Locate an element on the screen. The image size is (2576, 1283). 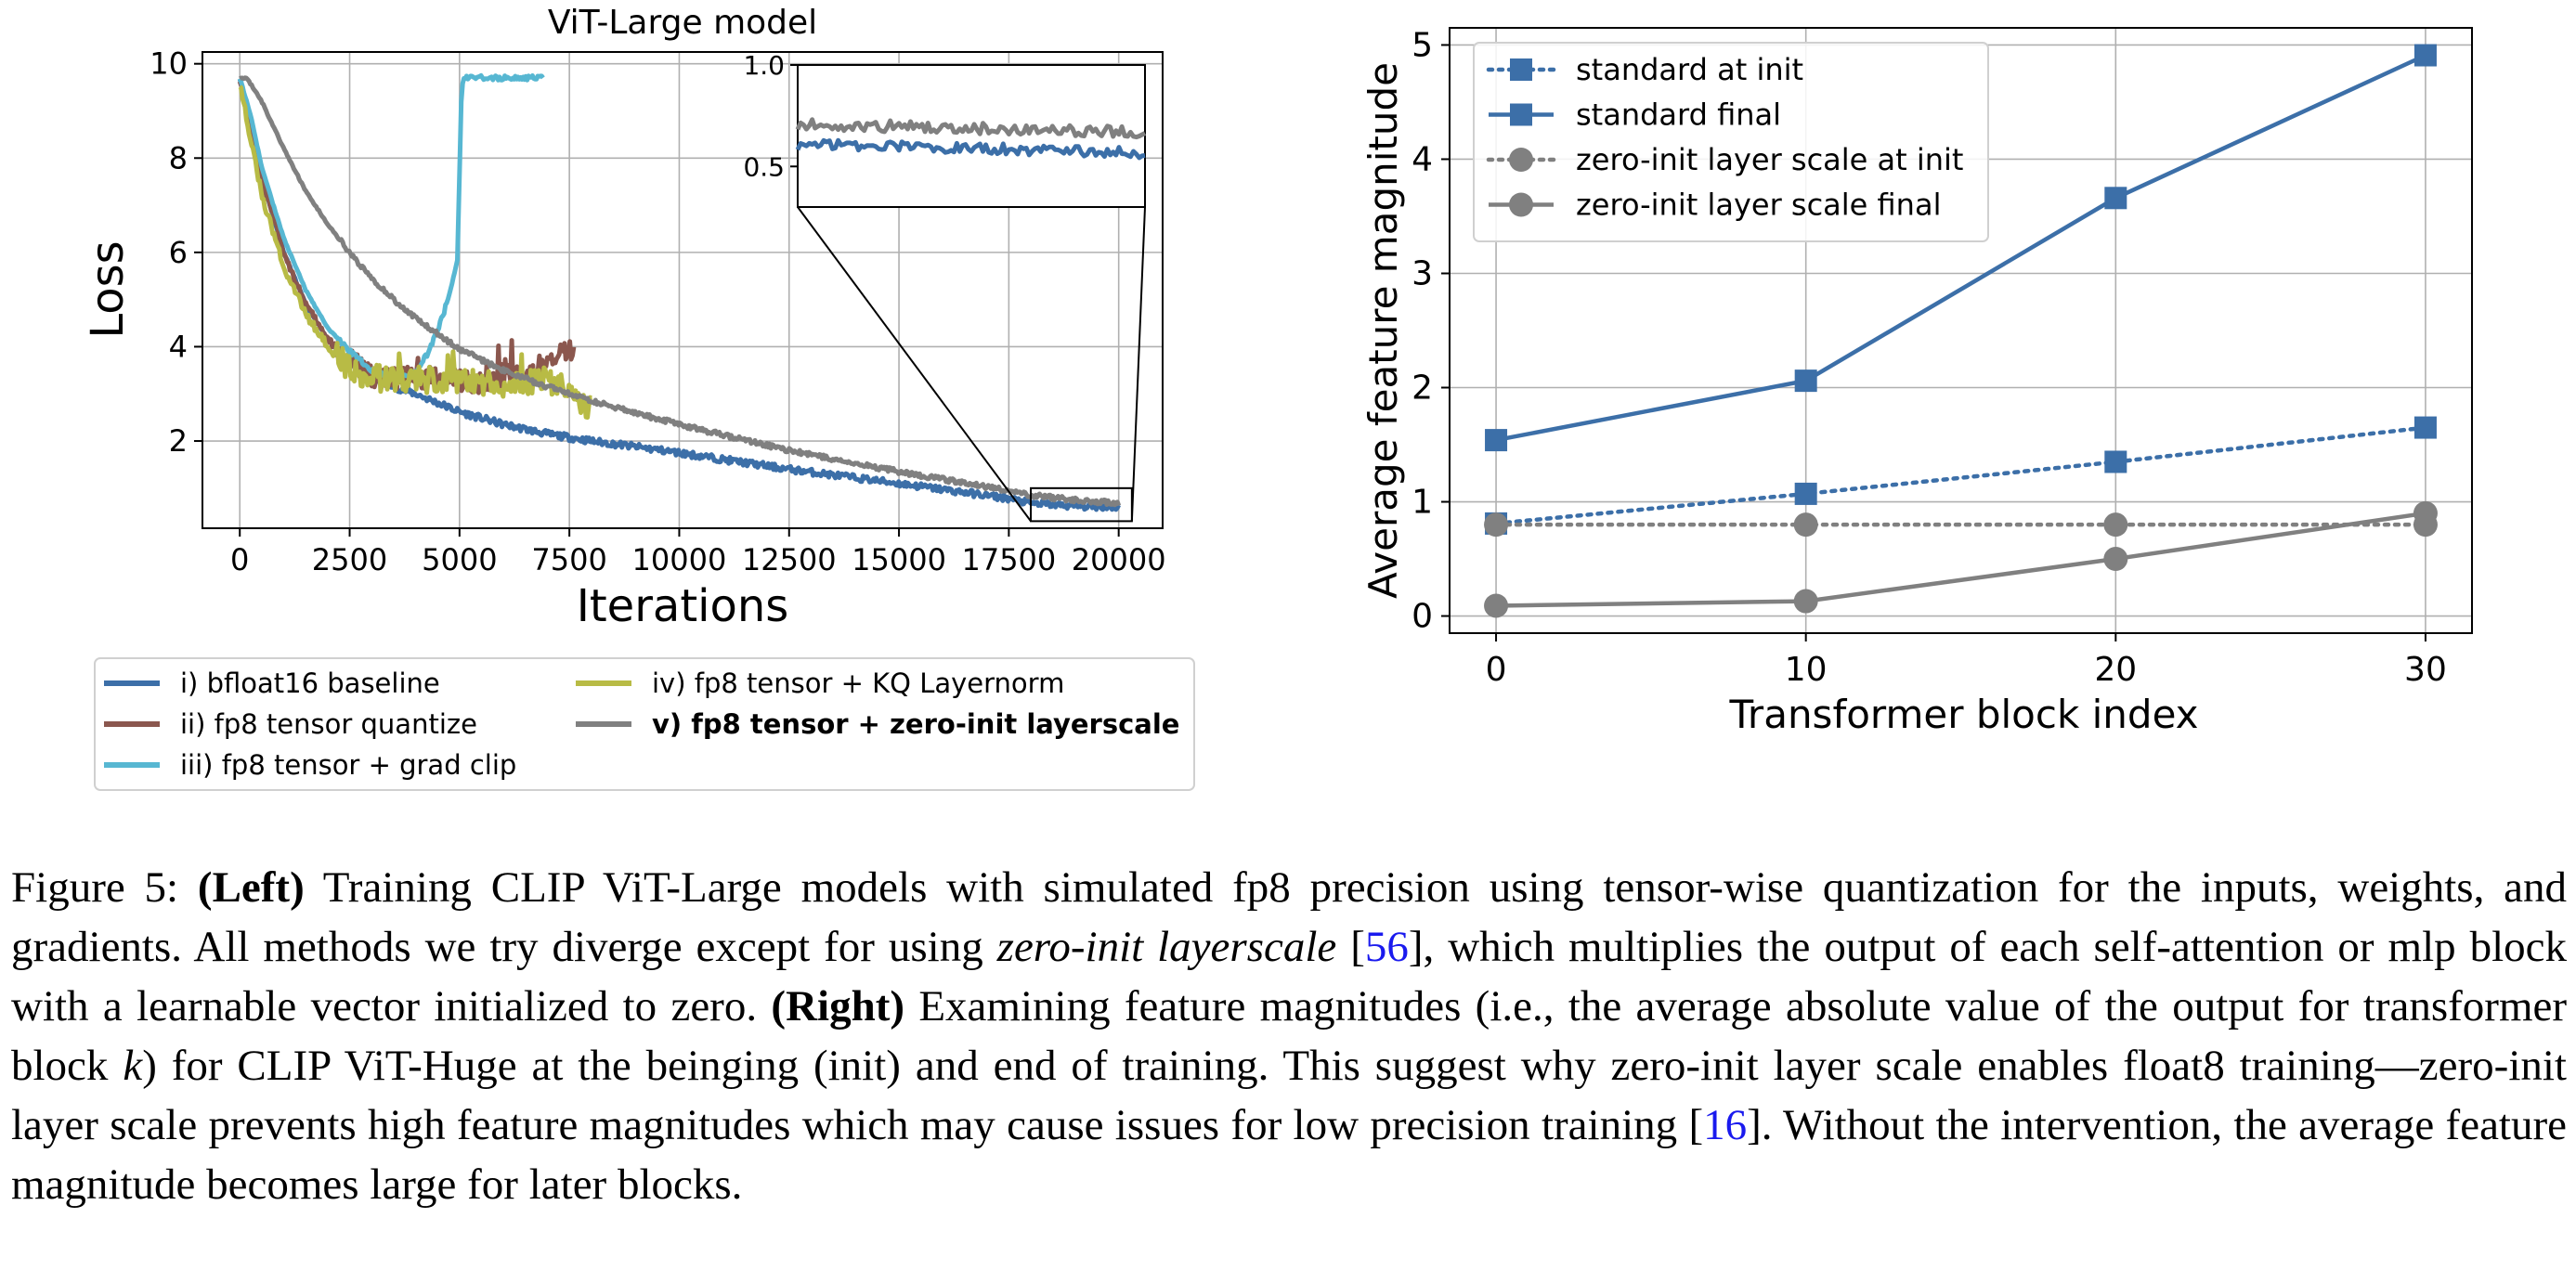
caption-label: Figure 5: is located at coordinates (95, 888).